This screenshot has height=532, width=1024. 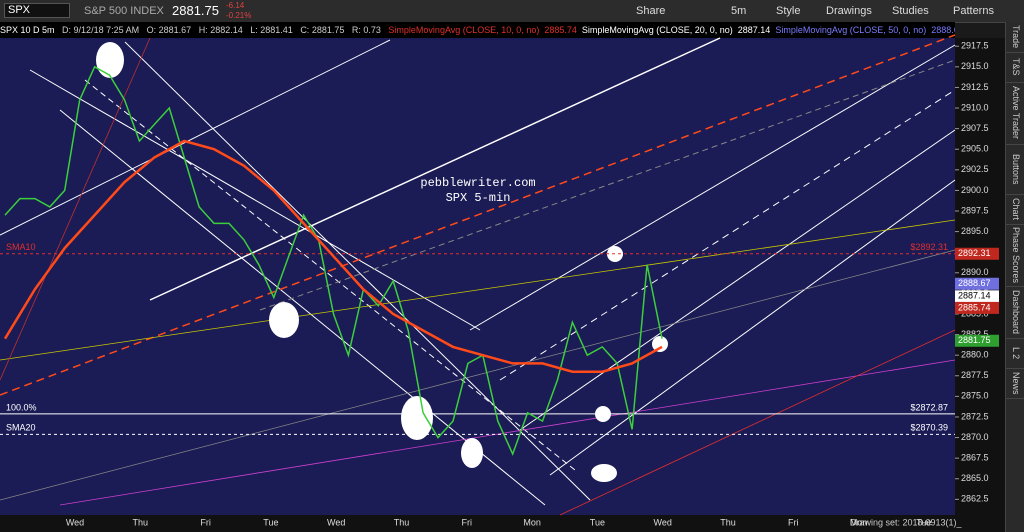 I want to click on bar-date: D: 9/12/18 7:25 AM, so click(x=101, y=30).